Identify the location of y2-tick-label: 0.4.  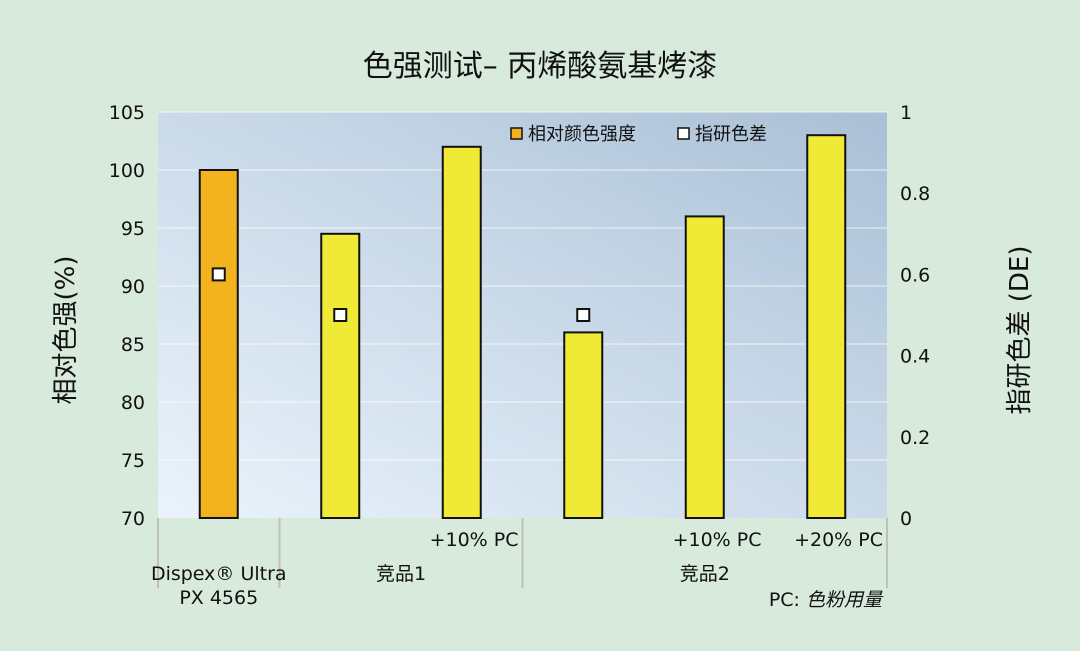
(915, 357).